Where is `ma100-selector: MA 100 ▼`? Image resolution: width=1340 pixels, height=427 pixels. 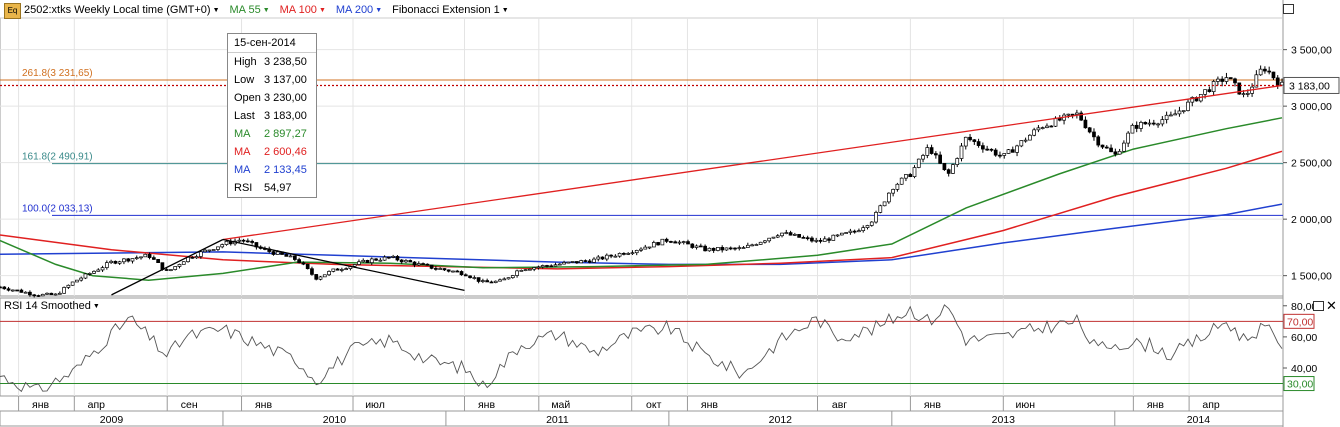 ma100-selector: MA 100 ▼ is located at coordinates (303, 10).